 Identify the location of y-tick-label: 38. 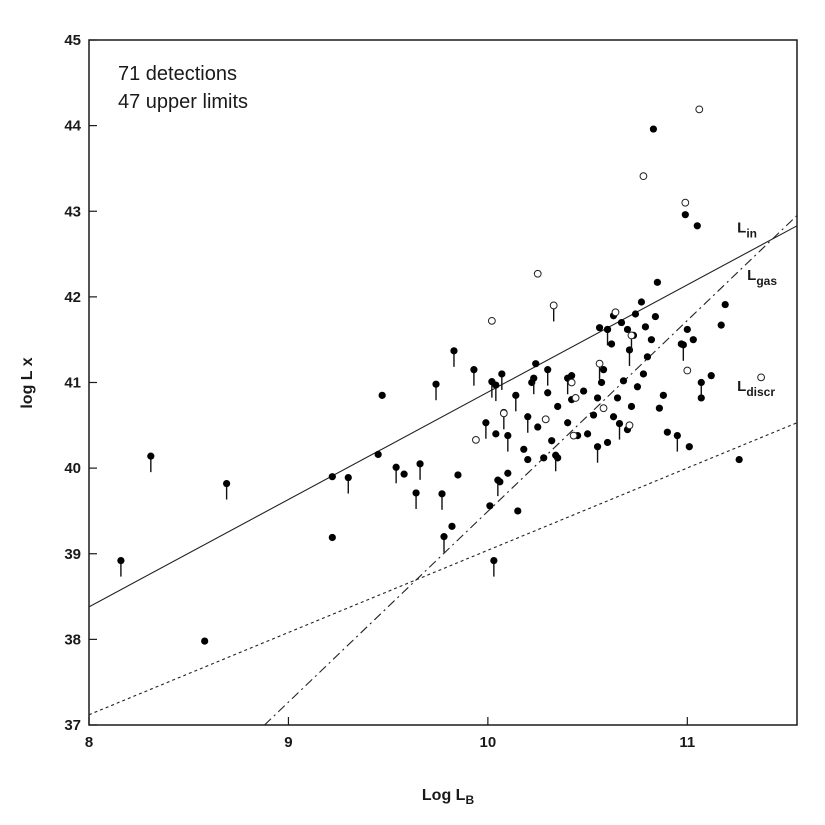
(72, 639).